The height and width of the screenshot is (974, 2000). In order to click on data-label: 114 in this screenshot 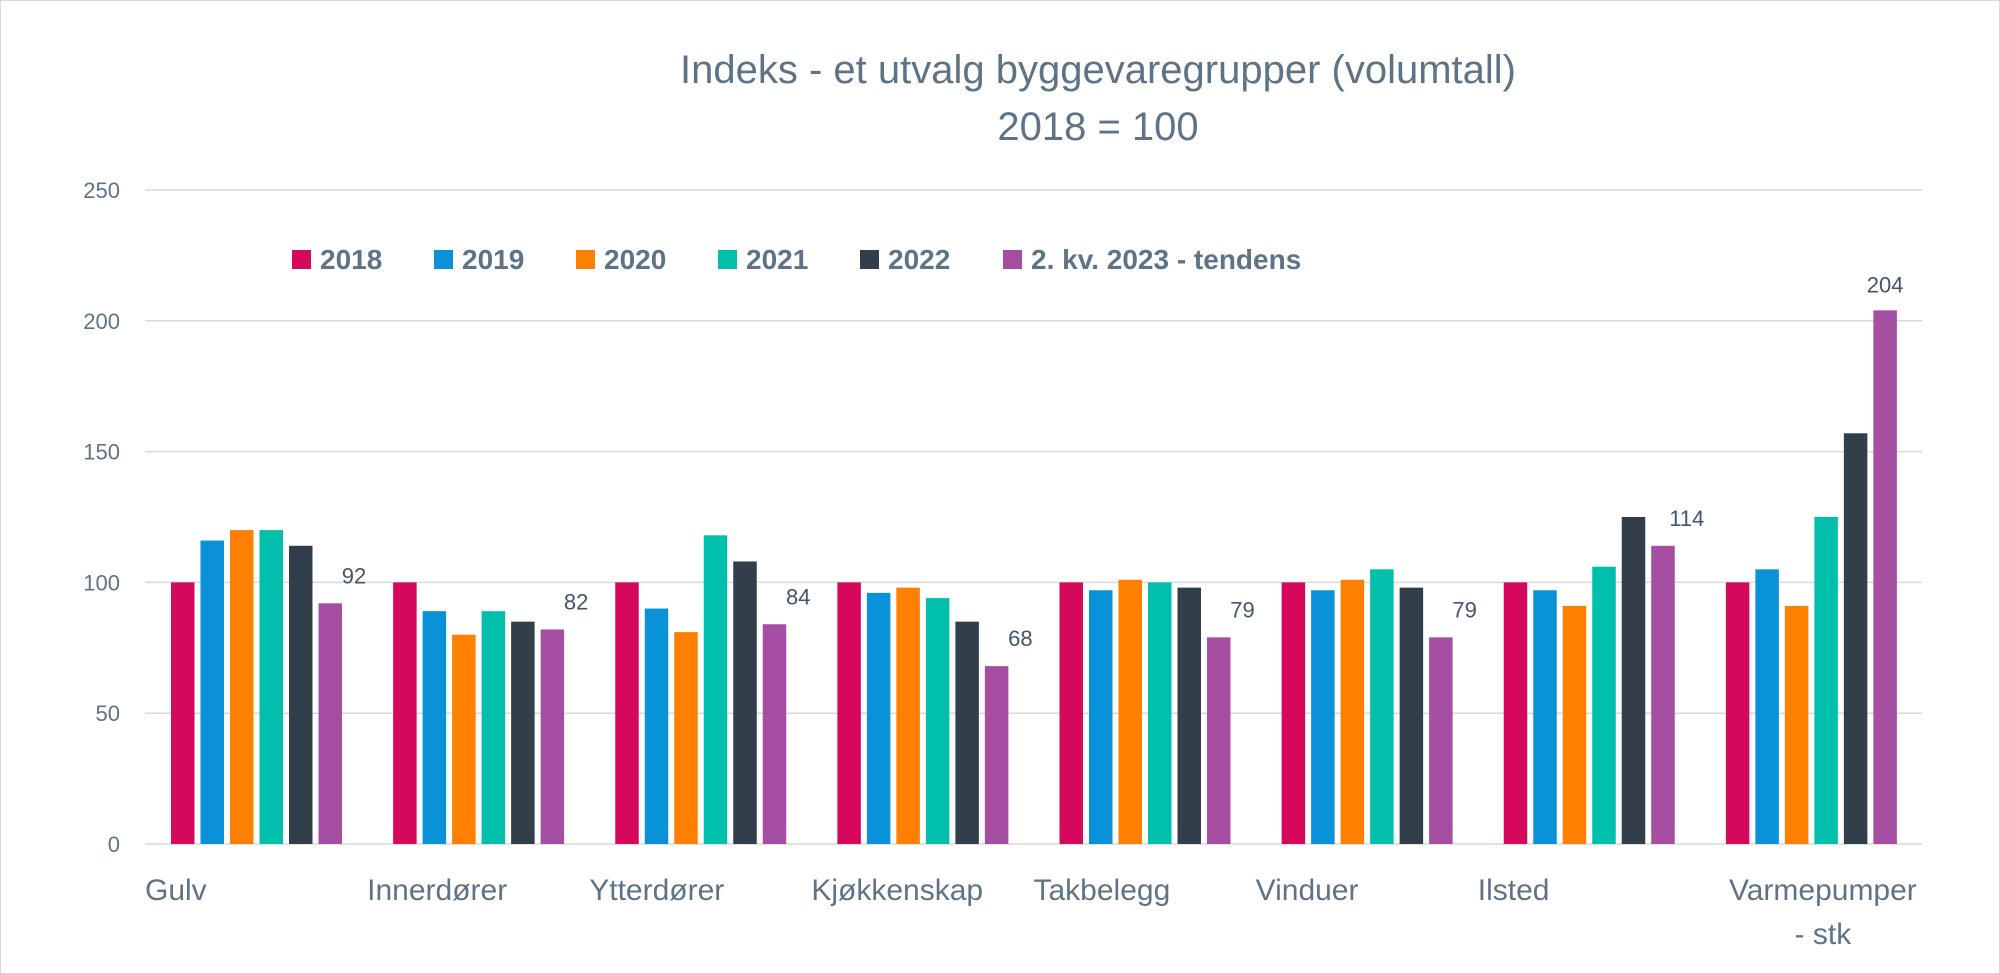, I will do `click(1686, 518)`.